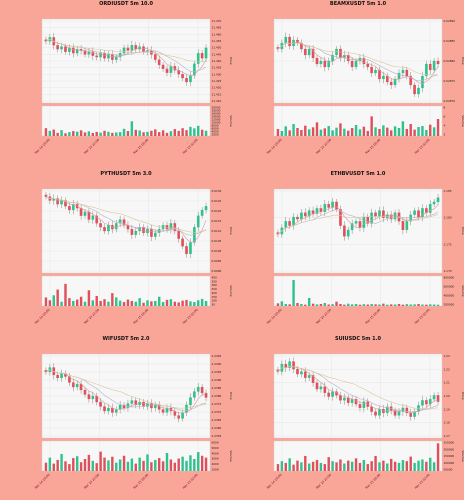 Image resolution: width=464 pixels, height=500 pixels. I want to click on price-tick-label: 0.6105, so click(217, 241).